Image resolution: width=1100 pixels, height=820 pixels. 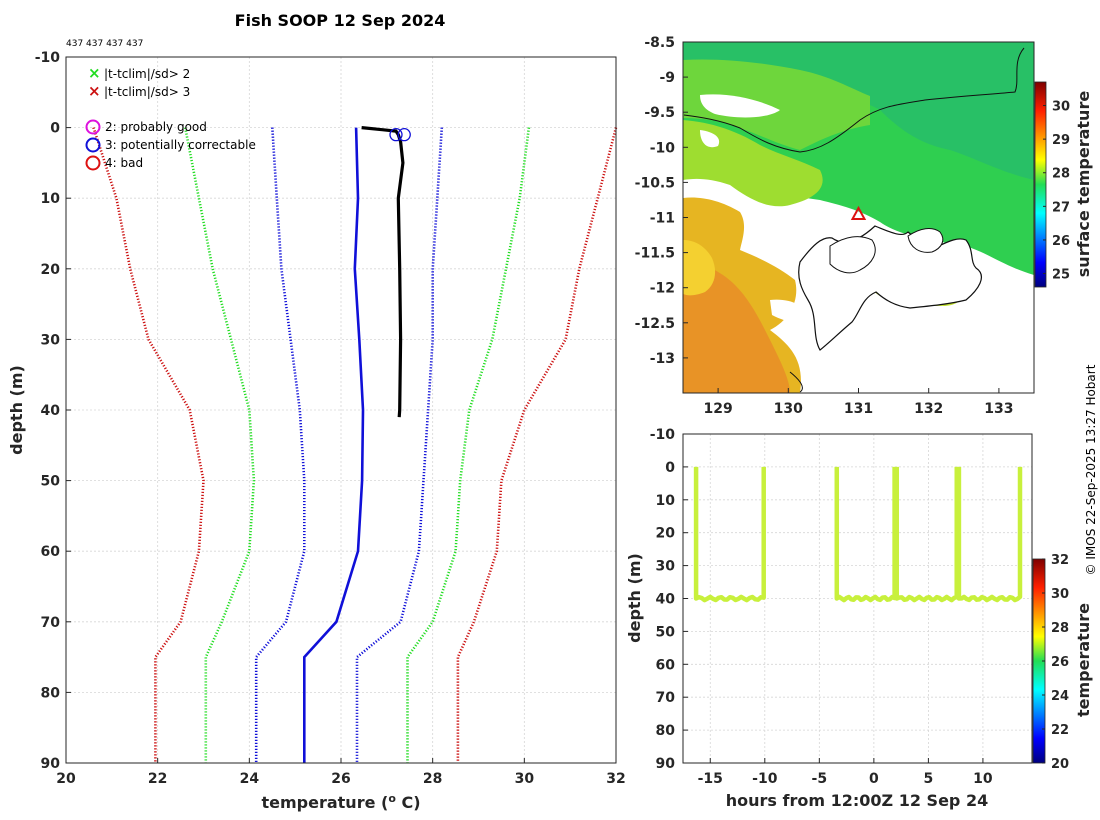 I want to click on temperature-colorbar-tick-label: 32, so click(x=1060, y=560).